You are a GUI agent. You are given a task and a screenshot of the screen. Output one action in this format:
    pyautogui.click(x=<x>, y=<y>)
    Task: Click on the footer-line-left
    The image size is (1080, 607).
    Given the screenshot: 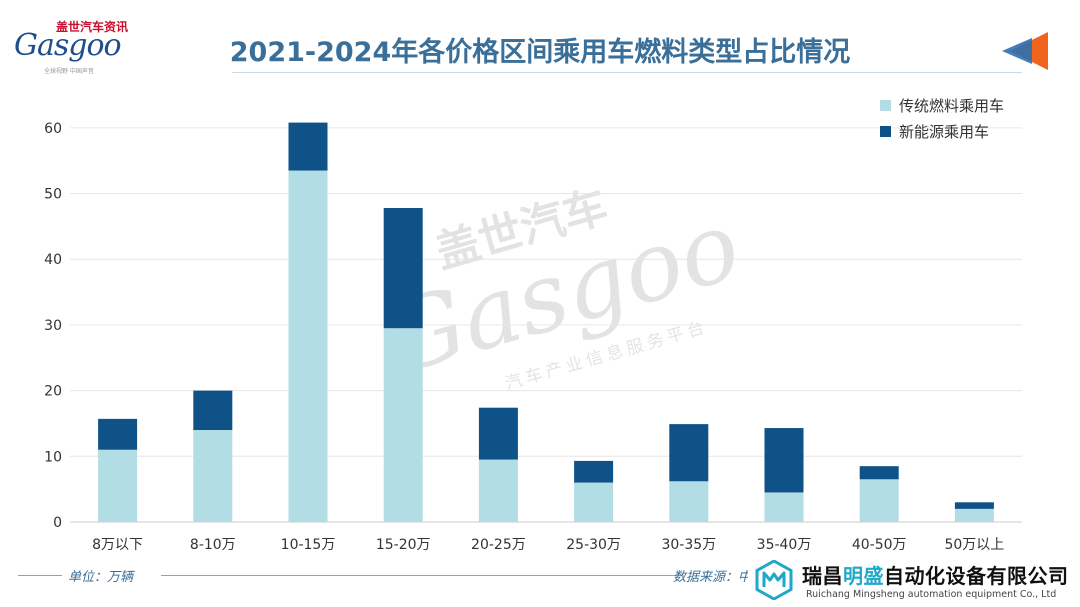 What is the action you would take?
    pyautogui.click(x=40, y=575)
    